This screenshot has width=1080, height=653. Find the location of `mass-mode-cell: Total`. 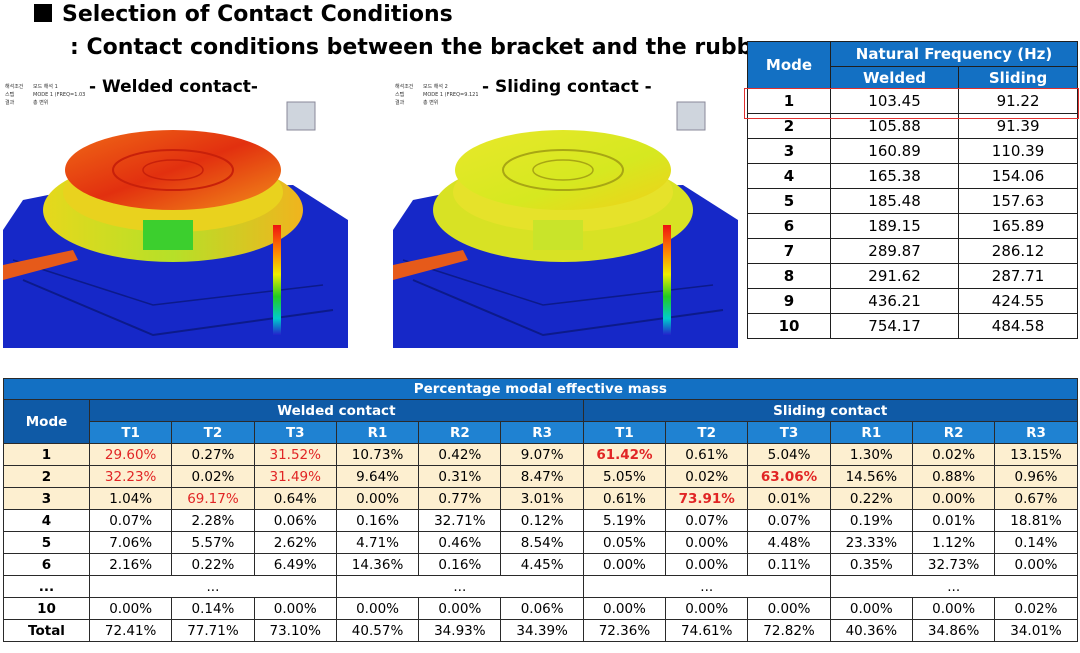

mass-mode-cell: Total is located at coordinates (46, 630).